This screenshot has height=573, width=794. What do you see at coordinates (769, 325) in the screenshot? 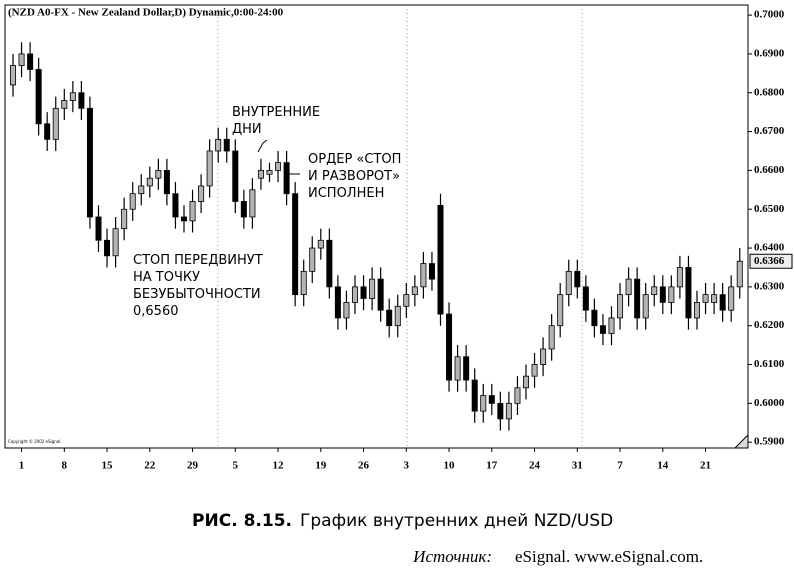
I see `y-tick-label: 0.6200` at bounding box center [769, 325].